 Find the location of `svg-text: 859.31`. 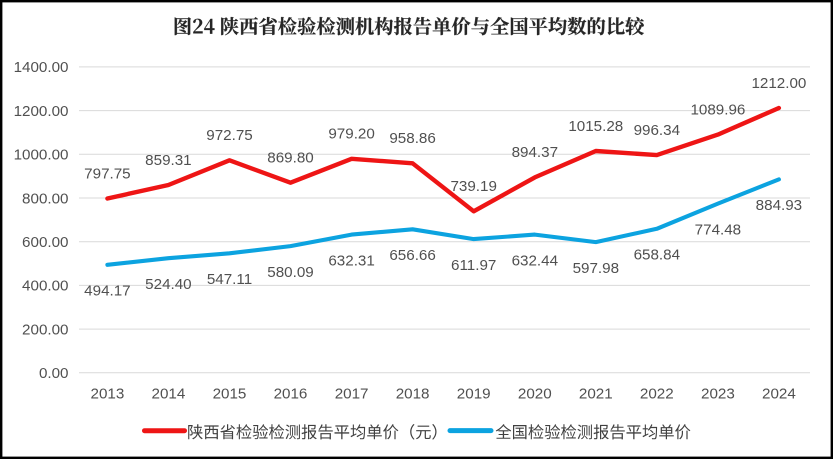

svg-text: 859.31 is located at coordinates (168, 160).